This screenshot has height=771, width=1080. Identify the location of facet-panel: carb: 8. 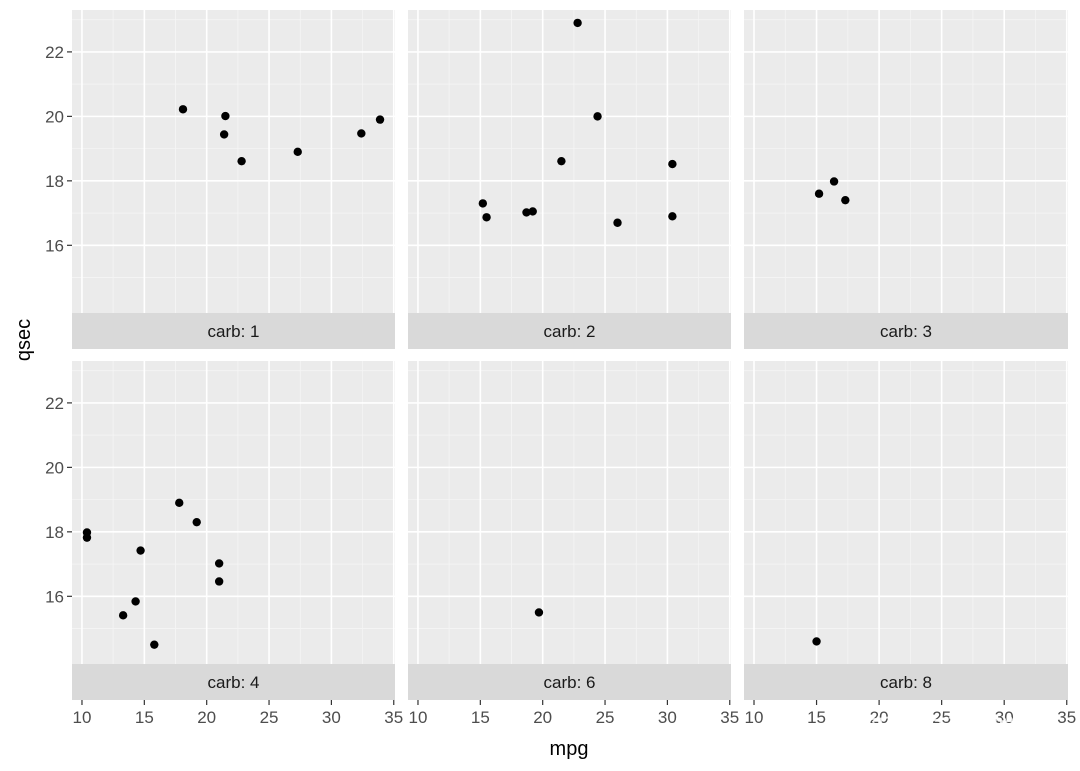
(906, 530).